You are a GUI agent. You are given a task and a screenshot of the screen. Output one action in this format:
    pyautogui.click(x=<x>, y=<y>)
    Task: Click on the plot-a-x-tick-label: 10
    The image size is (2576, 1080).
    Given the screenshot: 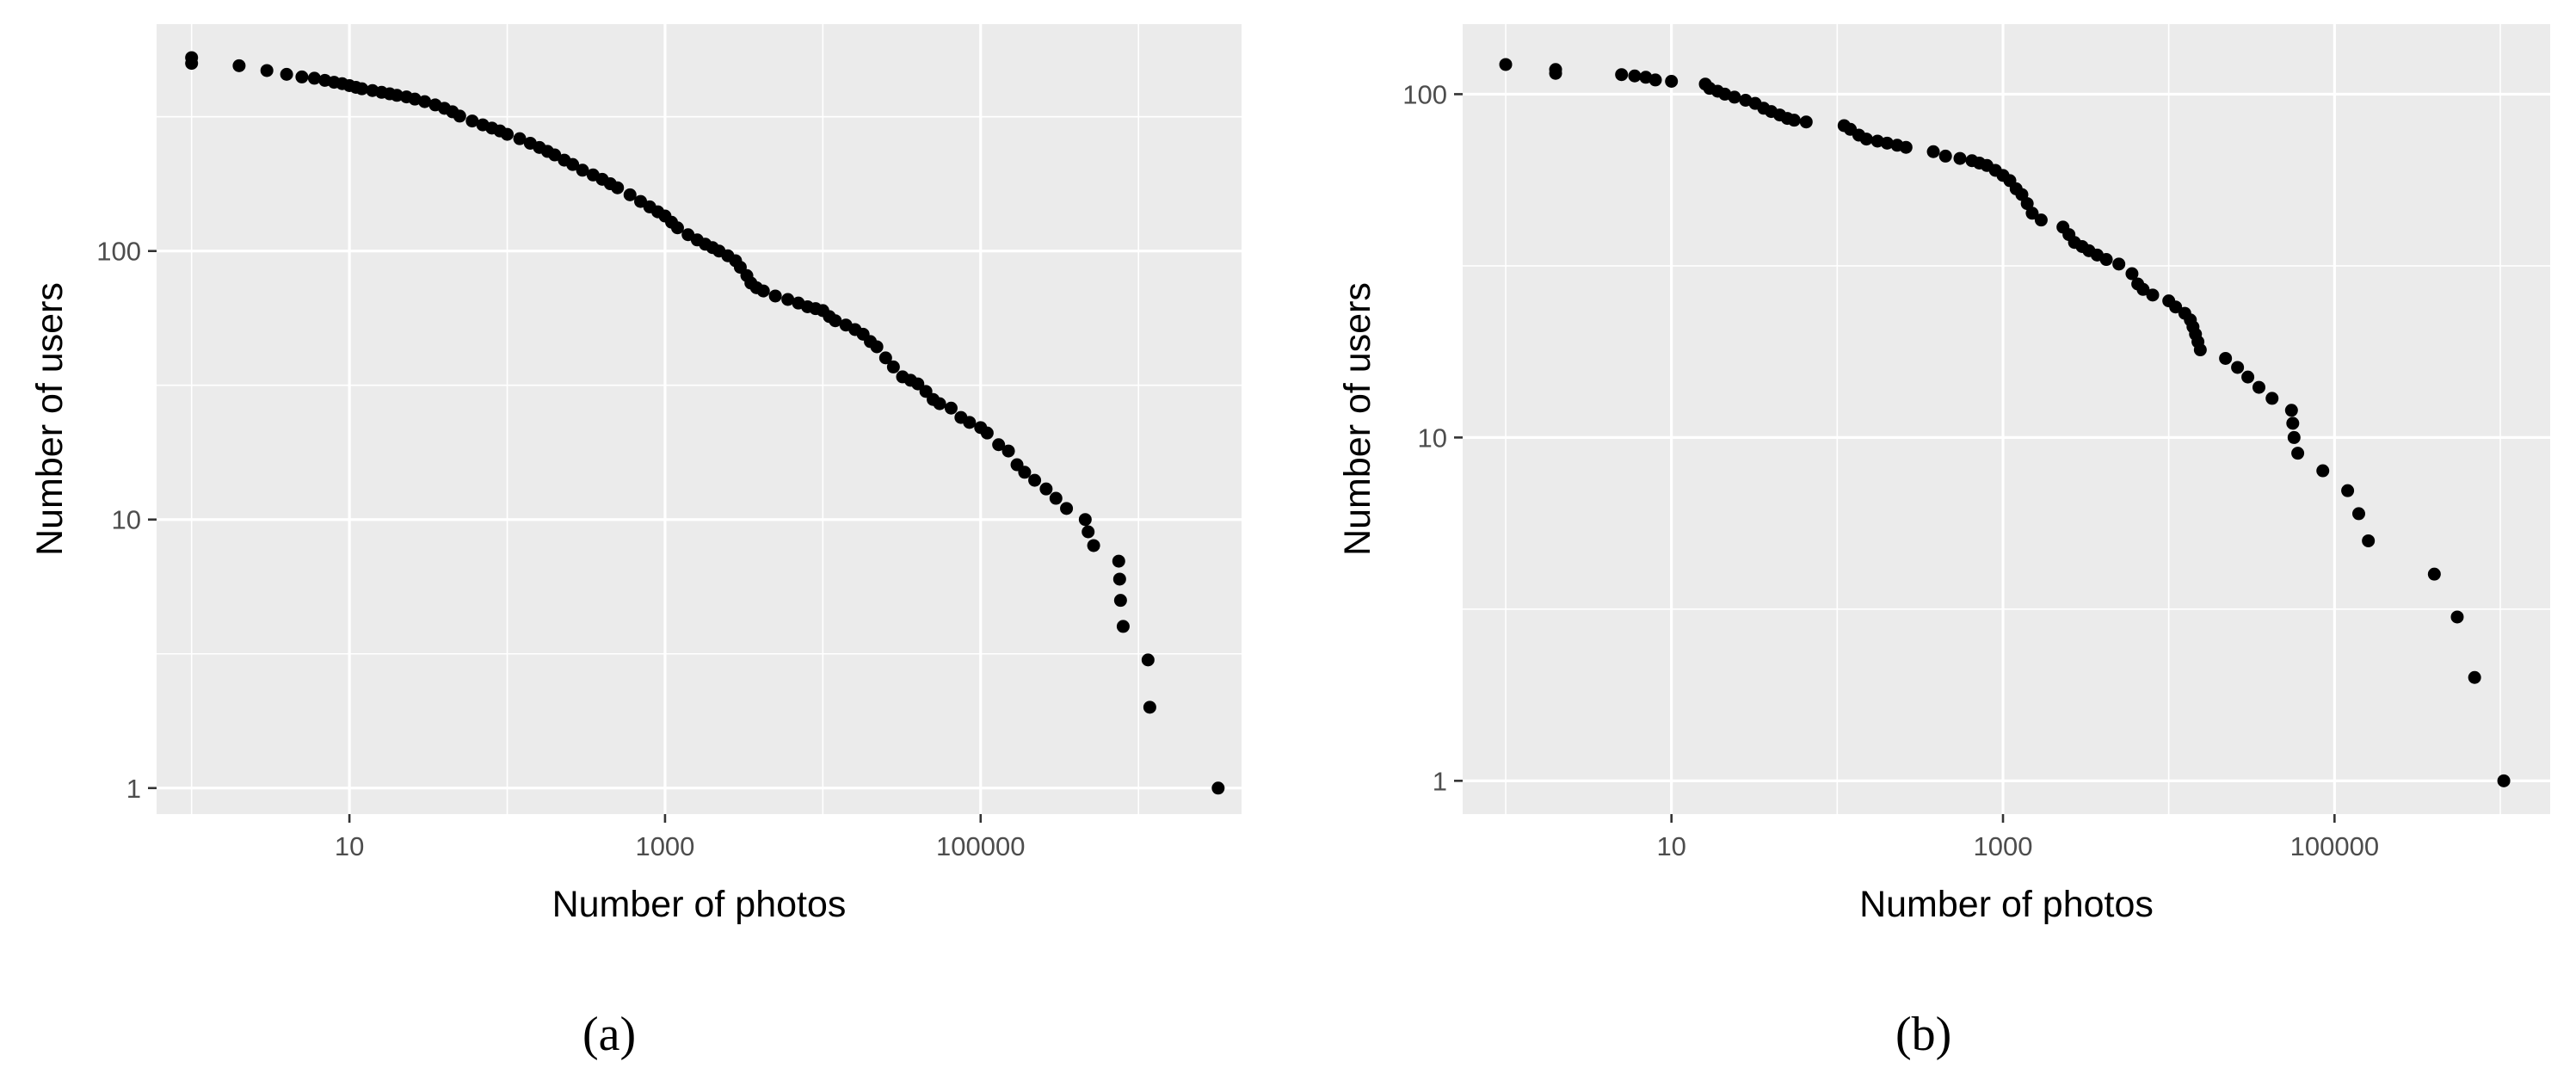 What is the action you would take?
    pyautogui.click(x=349, y=846)
    